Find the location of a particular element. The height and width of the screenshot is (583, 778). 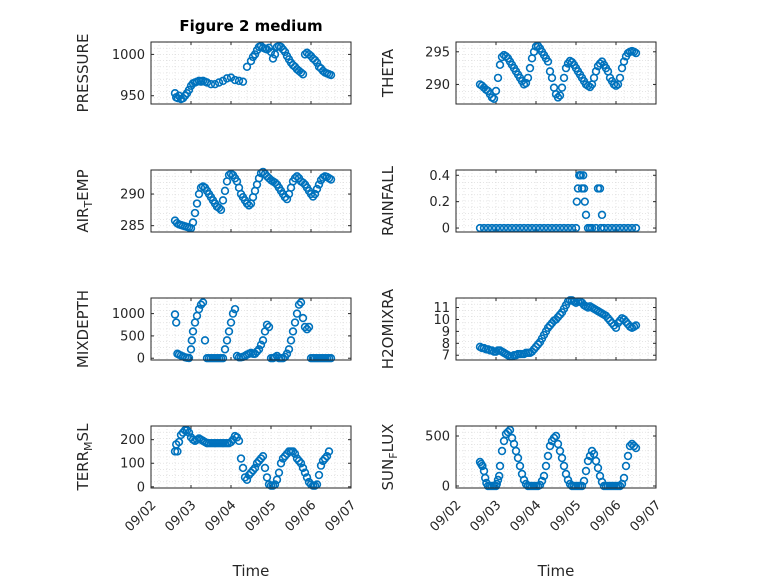

y-axis-label: PRESSURE is located at coordinates (83, 73).